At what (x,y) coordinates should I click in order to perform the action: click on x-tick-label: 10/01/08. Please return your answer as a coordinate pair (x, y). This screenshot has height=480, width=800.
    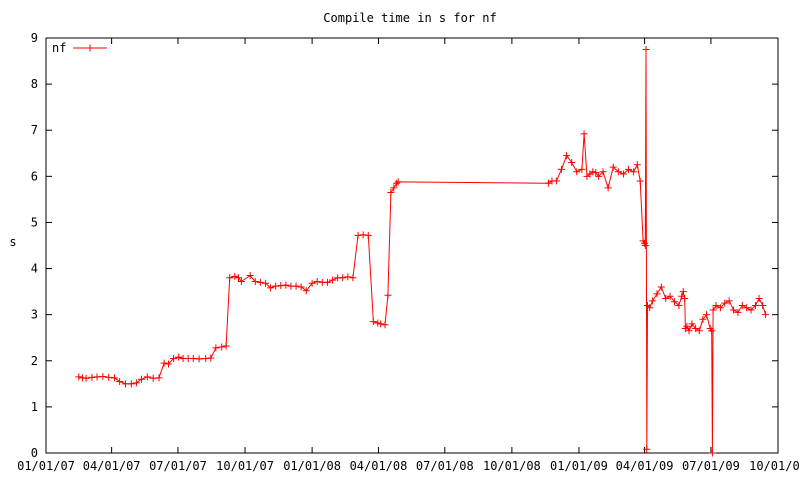
    Looking at the image, I should click on (512, 466).